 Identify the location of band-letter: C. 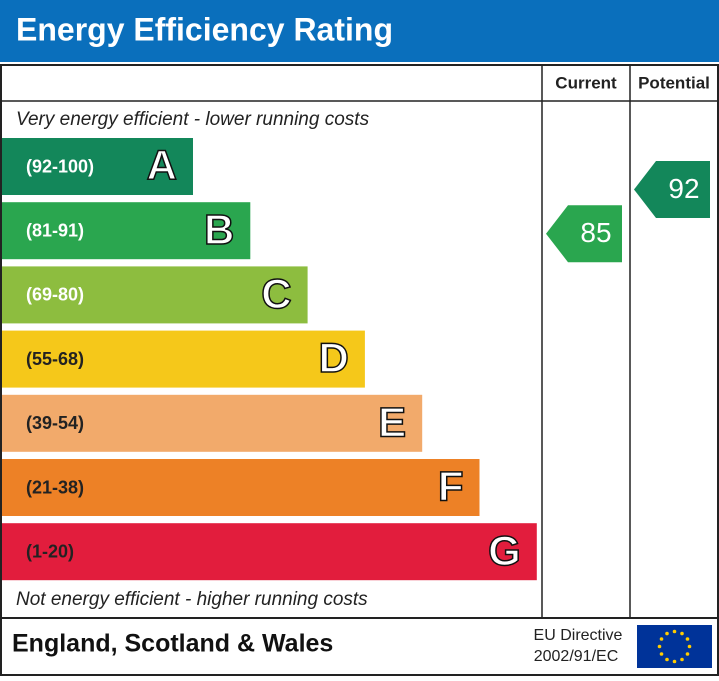
(276, 293).